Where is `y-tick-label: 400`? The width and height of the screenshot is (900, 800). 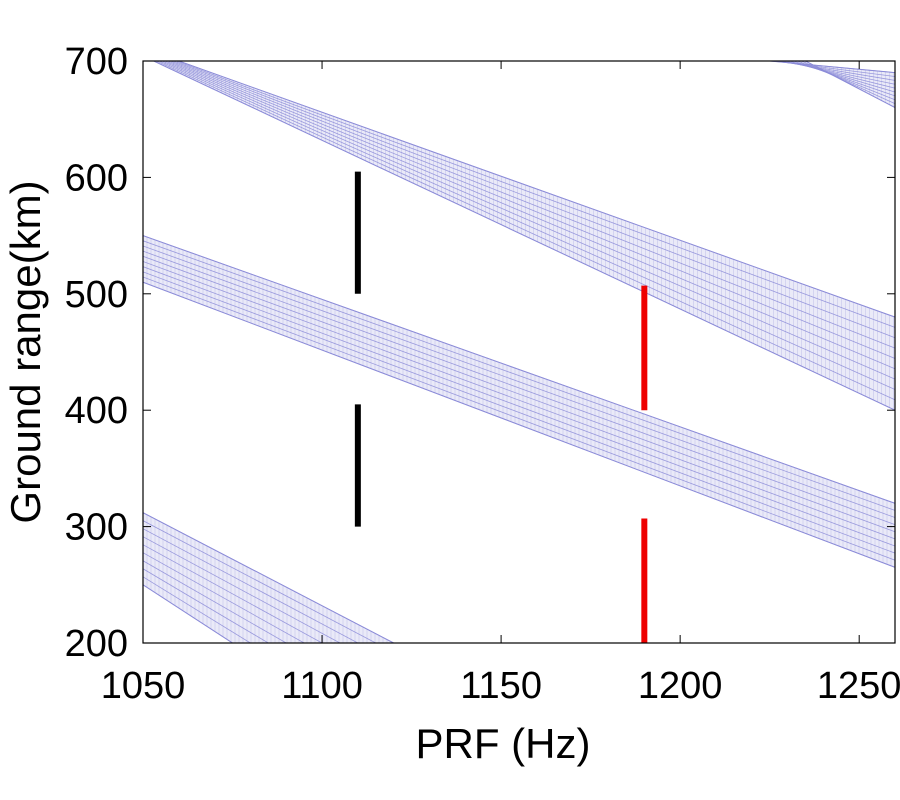 y-tick-label: 400 is located at coordinates (96, 411).